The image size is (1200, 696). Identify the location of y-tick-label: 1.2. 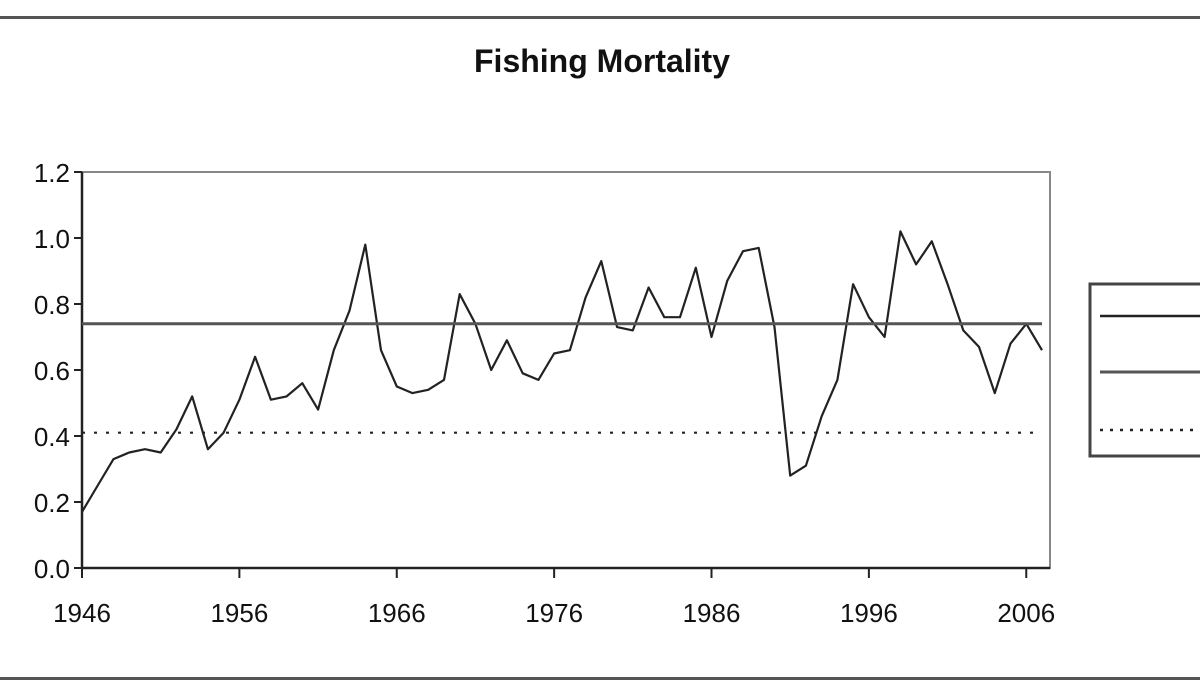
(52, 173).